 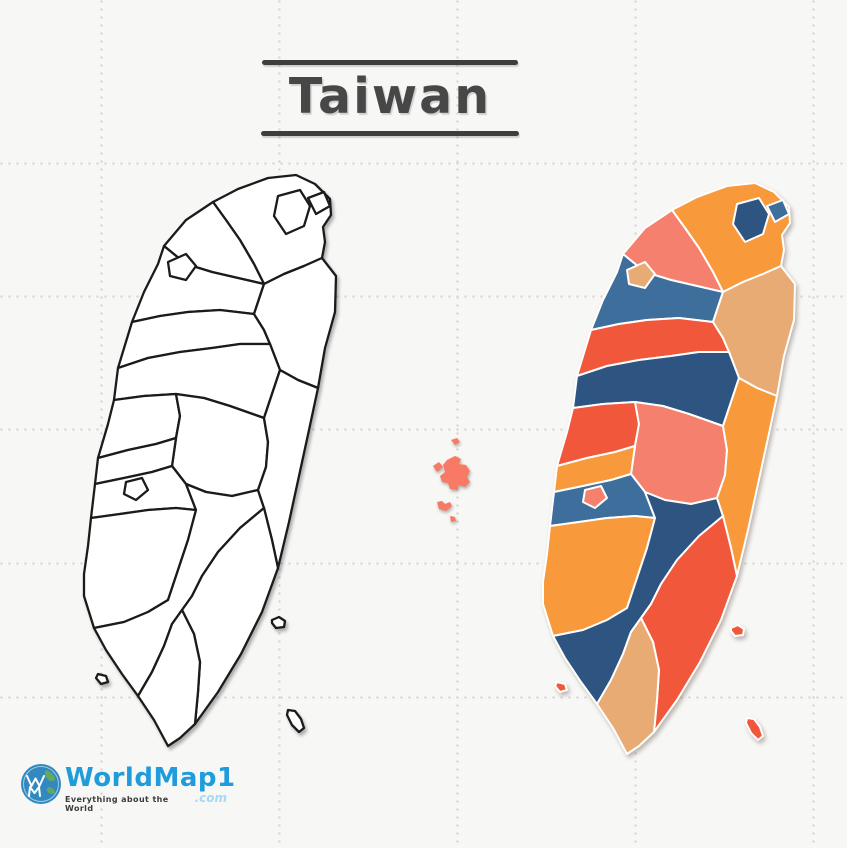 I want to click on region-liuqiu-outline, so click(x=102, y=679).